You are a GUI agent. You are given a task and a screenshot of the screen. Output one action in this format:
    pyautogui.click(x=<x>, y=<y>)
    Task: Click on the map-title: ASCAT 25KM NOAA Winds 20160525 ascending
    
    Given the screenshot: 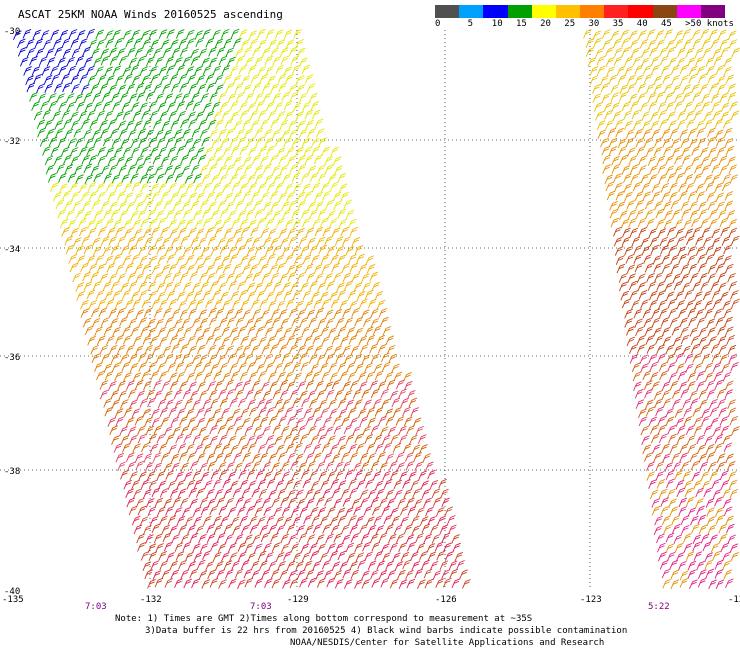 What is the action you would take?
    pyautogui.click(x=150, y=14)
    